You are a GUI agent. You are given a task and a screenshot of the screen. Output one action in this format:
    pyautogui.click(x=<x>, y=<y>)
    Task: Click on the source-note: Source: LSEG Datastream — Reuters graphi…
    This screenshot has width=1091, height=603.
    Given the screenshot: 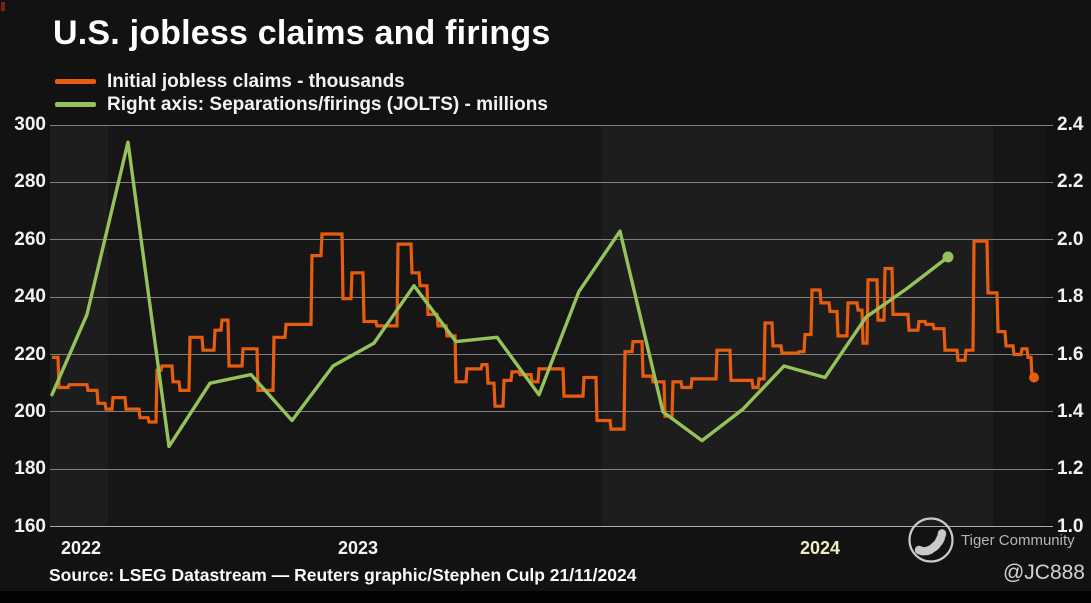 What is the action you would take?
    pyautogui.click(x=343, y=575)
    